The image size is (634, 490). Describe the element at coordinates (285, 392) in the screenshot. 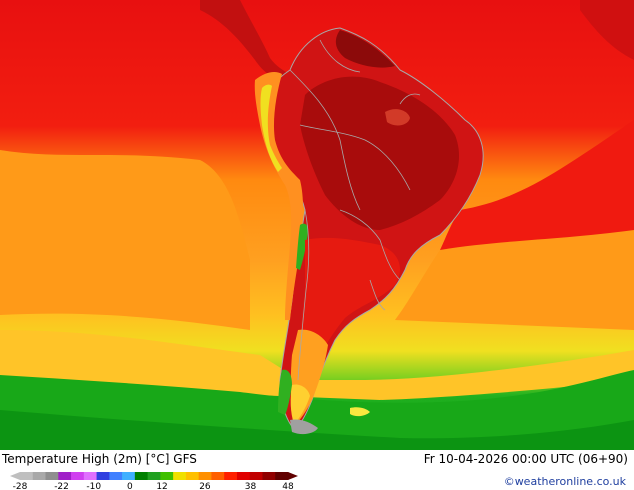

I see `chile-tip-green` at that location.